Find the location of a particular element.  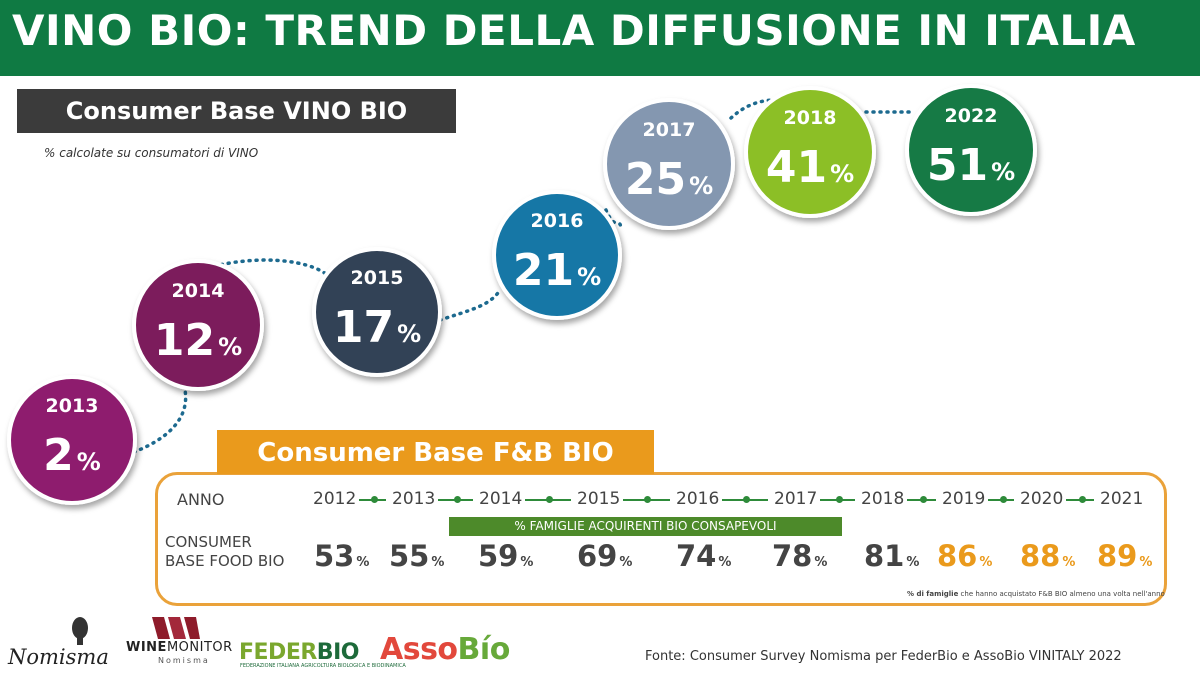

fb-famiglie-bar: % FAMIGLIE ACQUIRENTI BIO CONSAPEVOLI is located at coordinates (645, 526).